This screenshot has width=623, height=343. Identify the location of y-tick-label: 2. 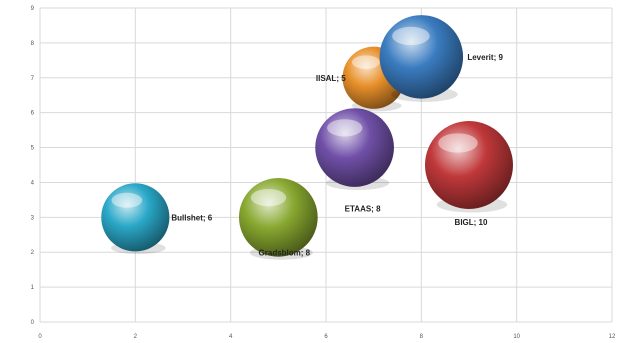
(33, 253).